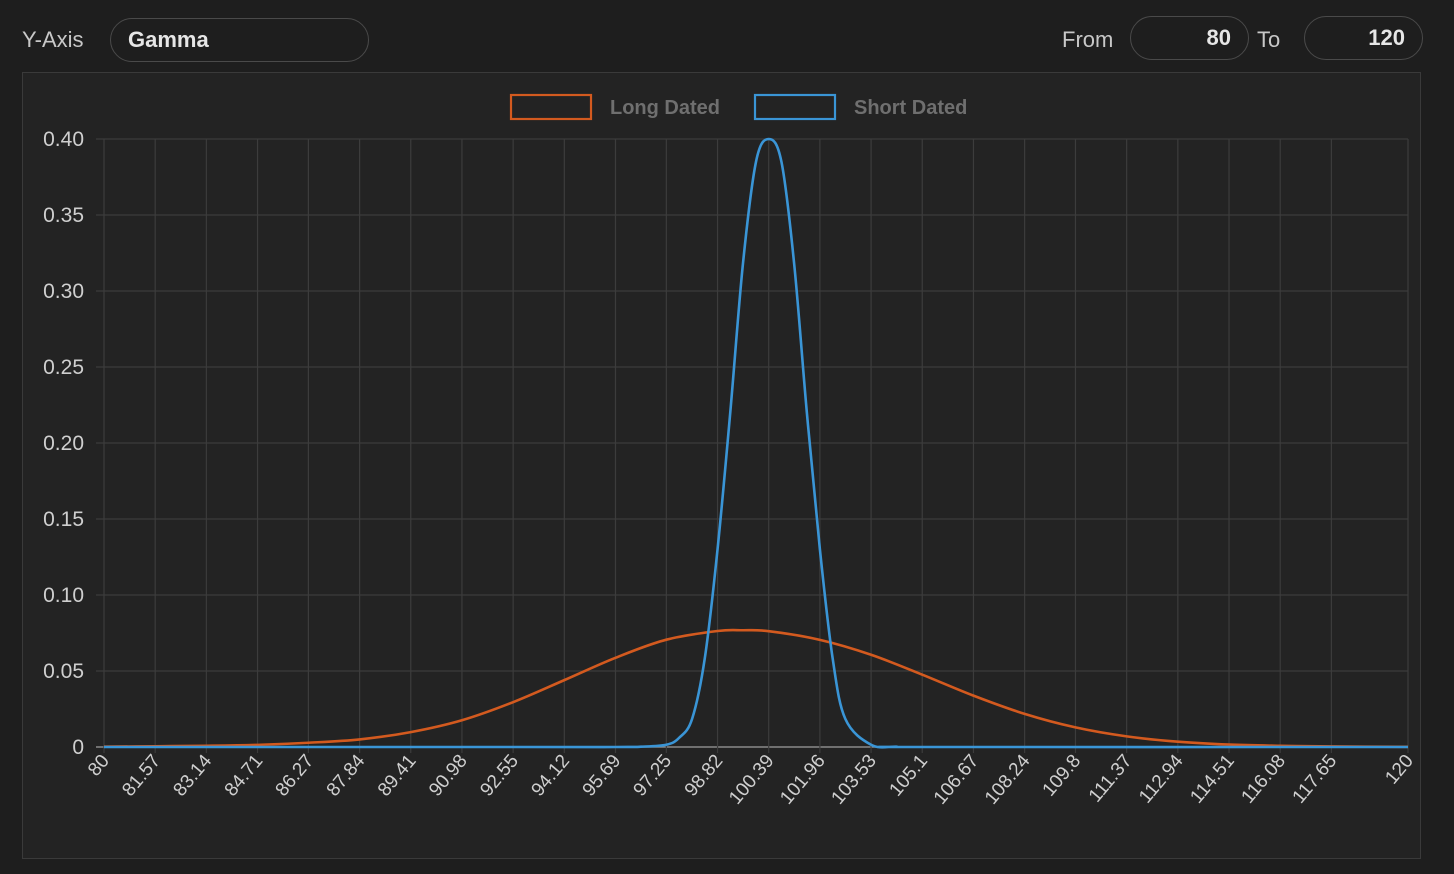 The image size is (1454, 874). Describe the element at coordinates (756, 688) in the screenshot. I see `series-line-long-dated` at that location.